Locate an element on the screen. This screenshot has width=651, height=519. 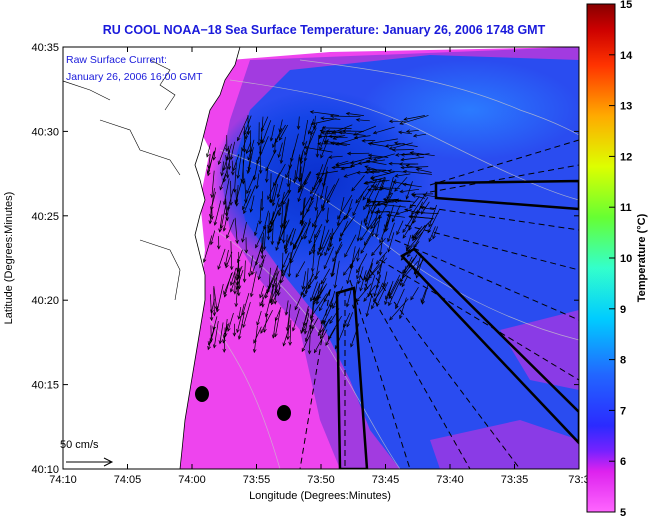
colorbar-tick-label: 11 is located at coordinates (626, 208).